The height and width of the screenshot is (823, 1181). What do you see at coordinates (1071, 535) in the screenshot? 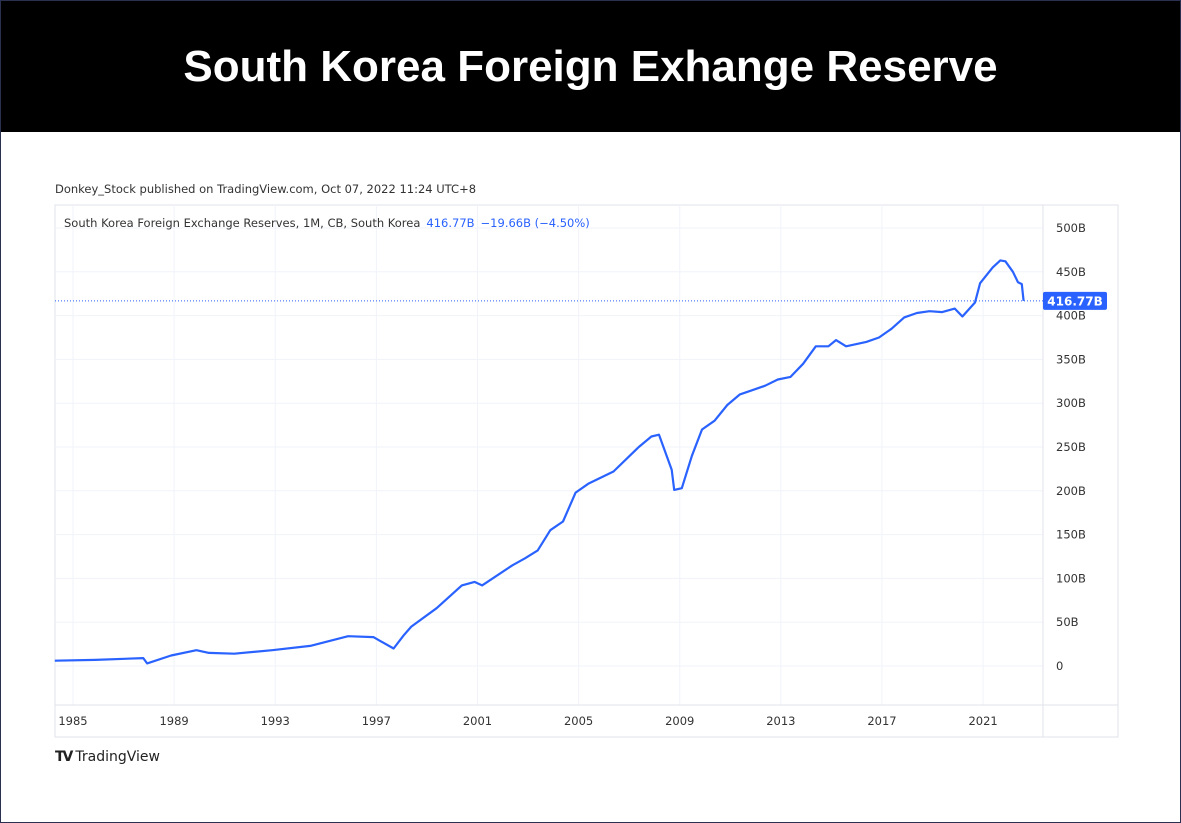
I see `y-tick-label: 150B` at bounding box center [1071, 535].